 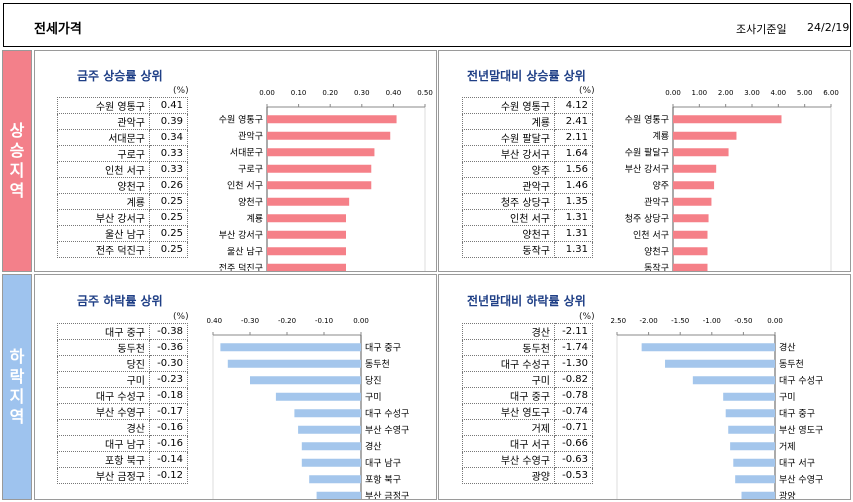 What do you see at coordinates (103, 105) in the screenshot?
I see `region-name: 수원 영통구` at bounding box center [103, 105].